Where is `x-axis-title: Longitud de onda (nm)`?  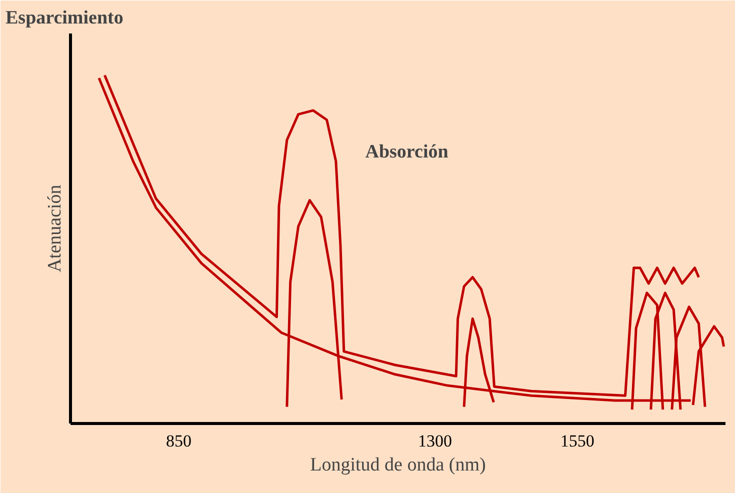
x-axis-title: Longitud de onda (nm) is located at coordinates (398, 465).